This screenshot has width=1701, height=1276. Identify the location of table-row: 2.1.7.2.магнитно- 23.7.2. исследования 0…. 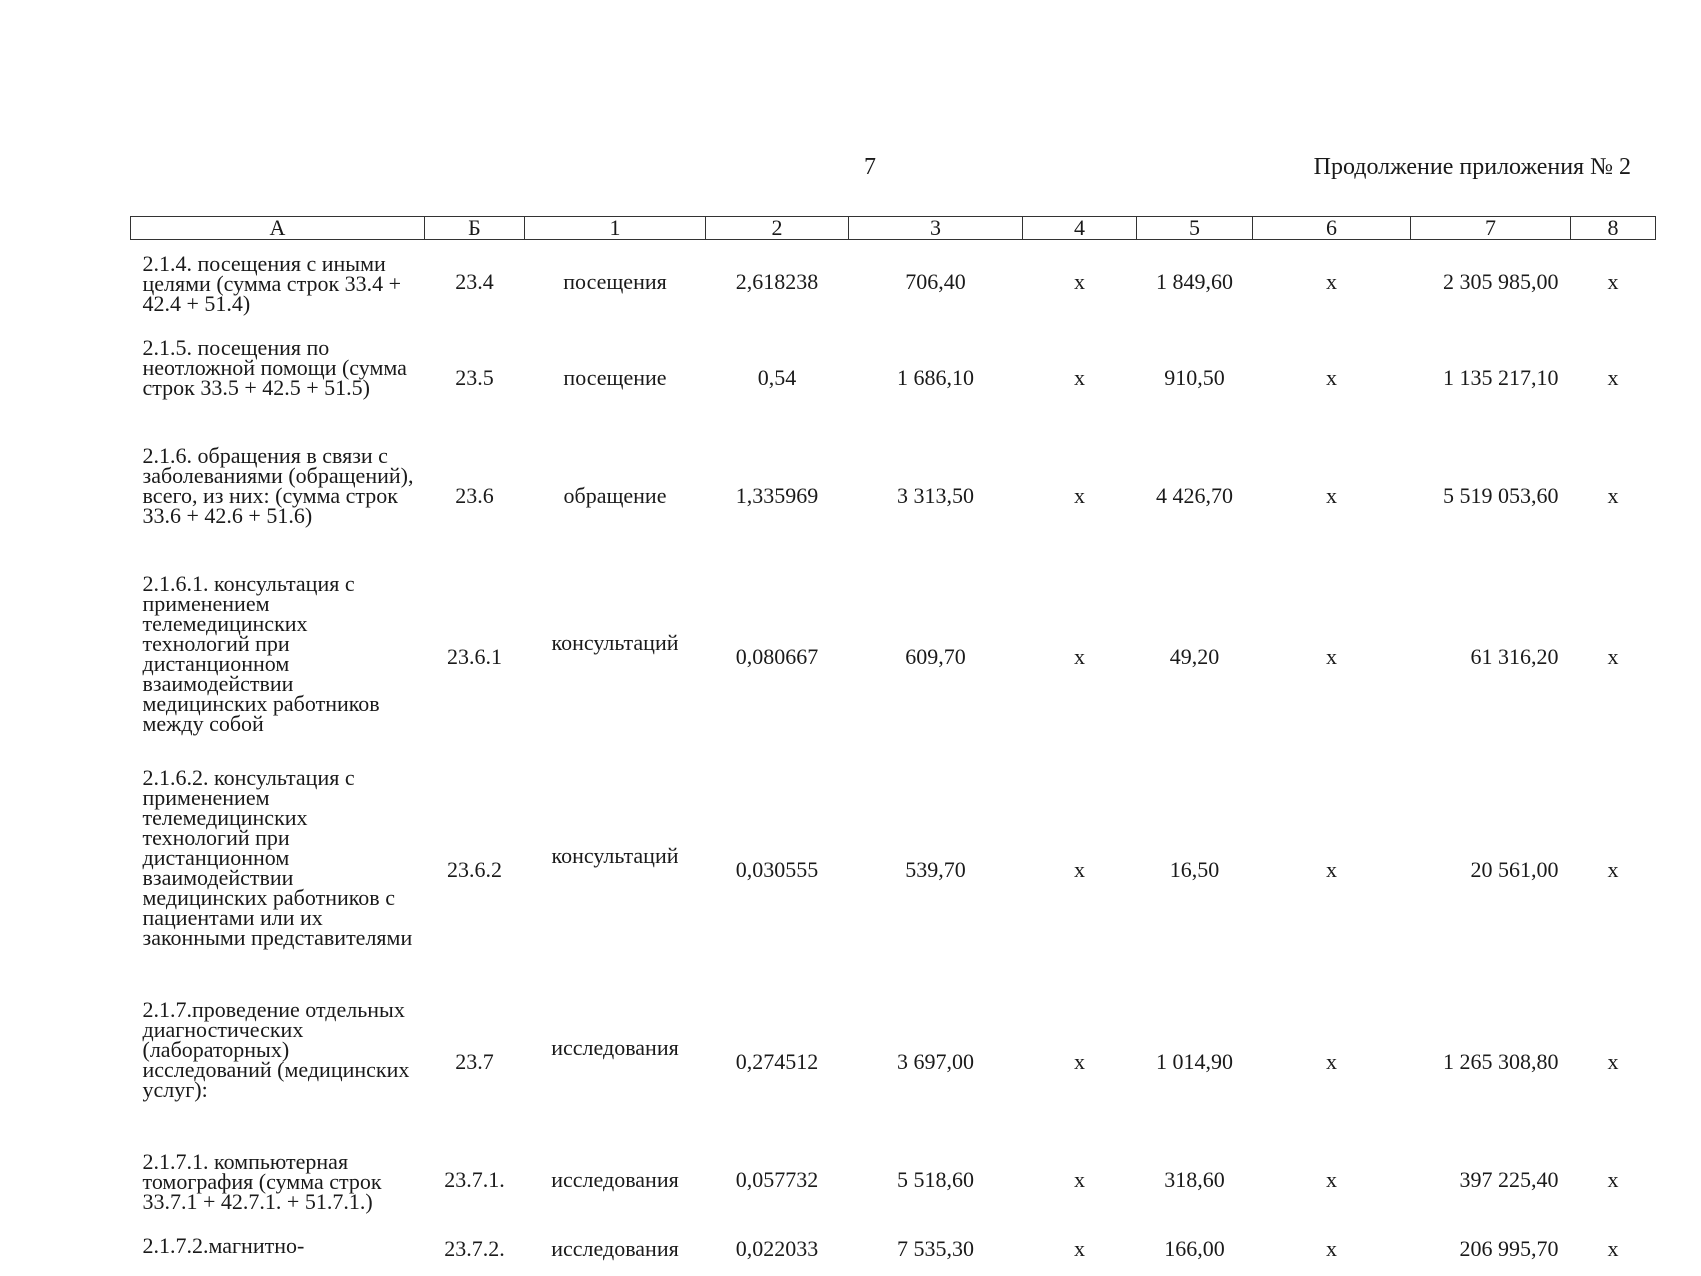
(893, 1249).